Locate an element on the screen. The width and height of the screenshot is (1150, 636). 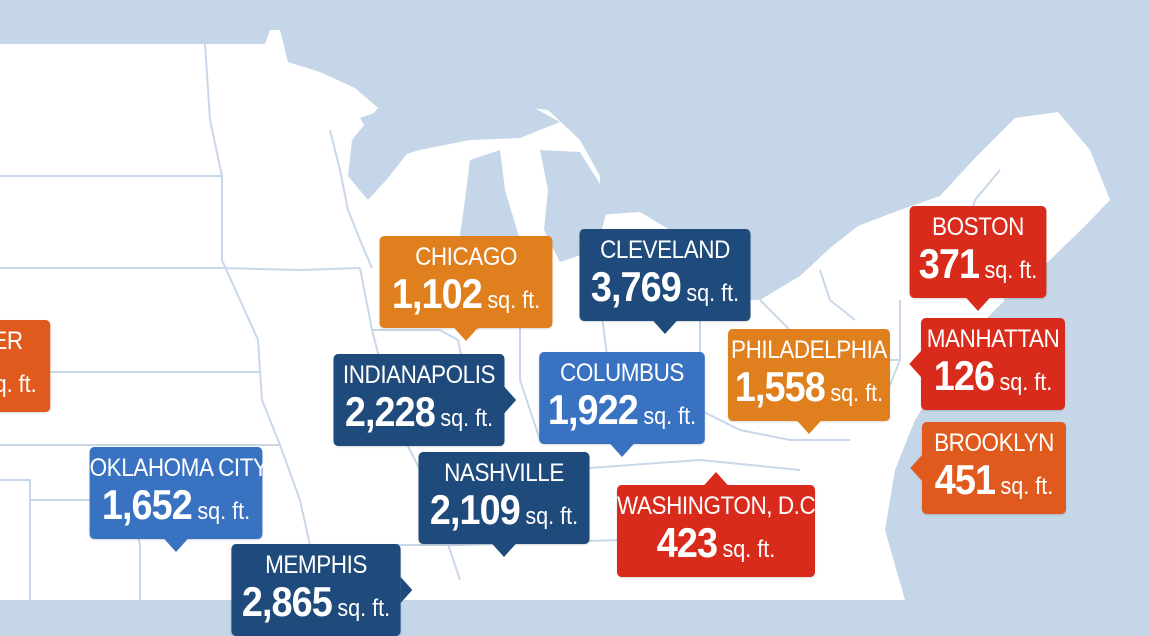
size-value: 3,769 is located at coordinates (636, 286).